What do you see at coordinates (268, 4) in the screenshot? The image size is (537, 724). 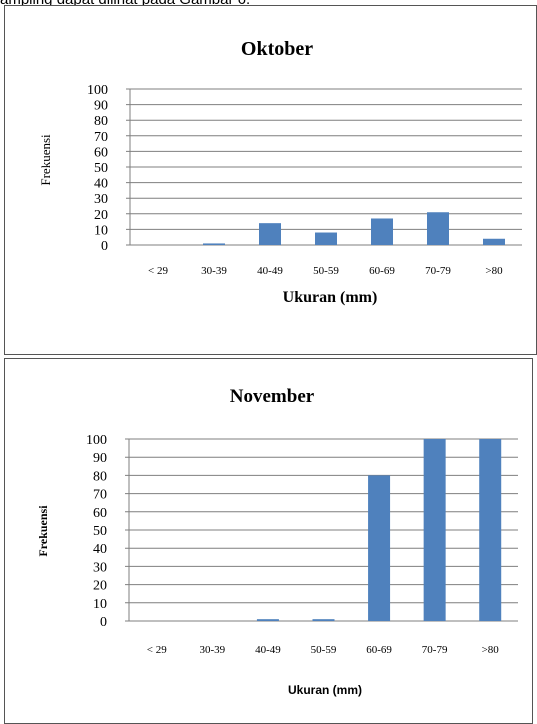 I see `page-caption: ampling dapat dilihat pada Gambar 6.` at bounding box center [268, 4].